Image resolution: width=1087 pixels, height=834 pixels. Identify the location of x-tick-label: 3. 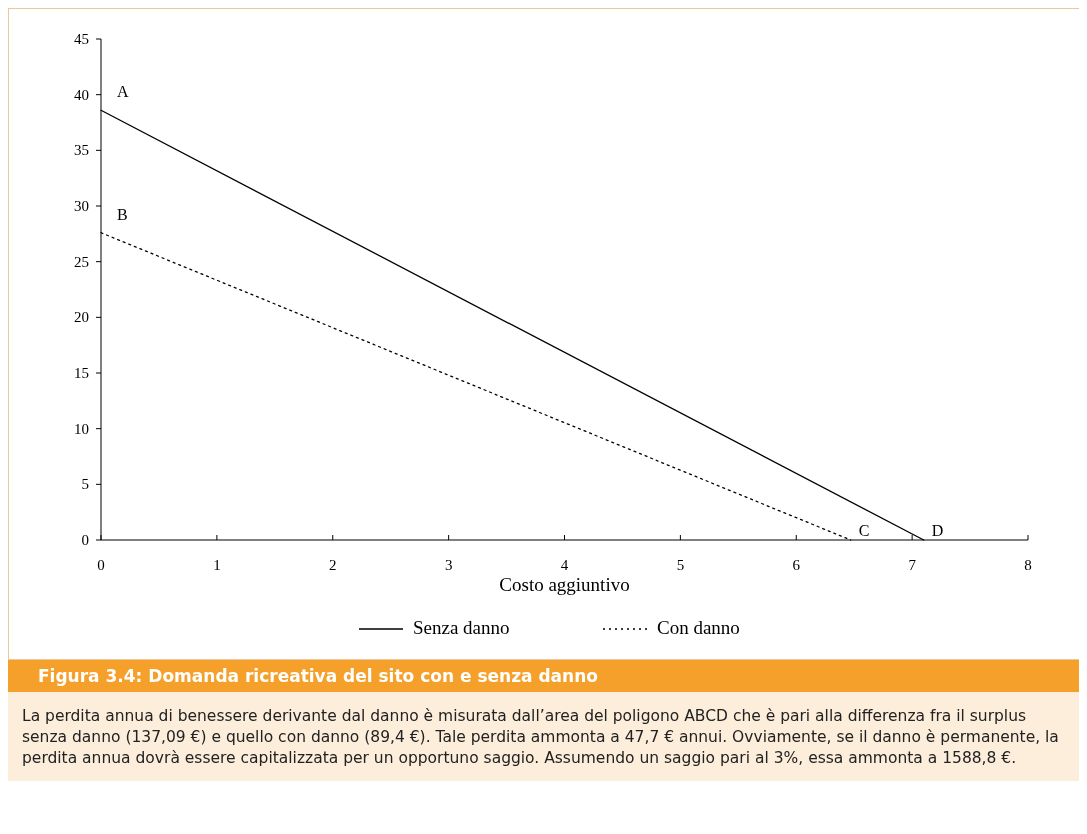
(448, 565).